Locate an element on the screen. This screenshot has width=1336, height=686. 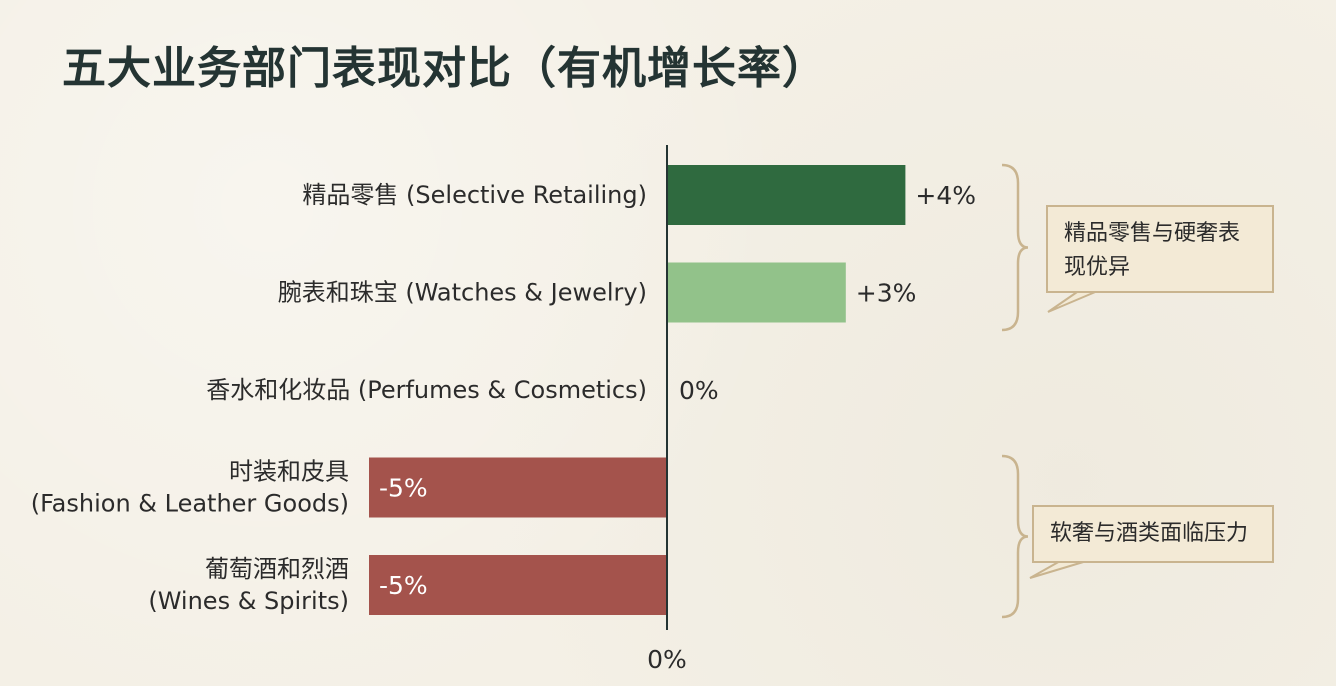
page-title: 五大业务部门表现对比（有机增长率） is located at coordinates (444, 68).